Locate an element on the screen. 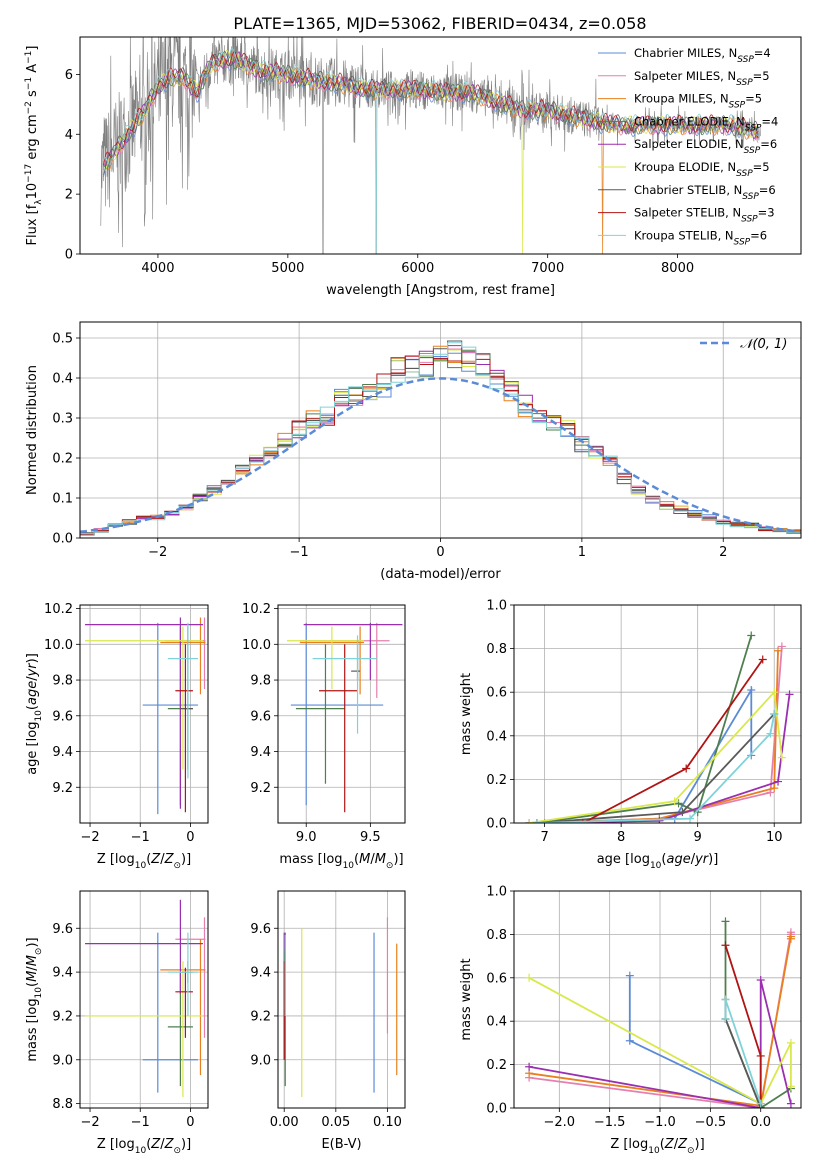  x-tick-label: 9.5 is located at coordinates (370, 837).